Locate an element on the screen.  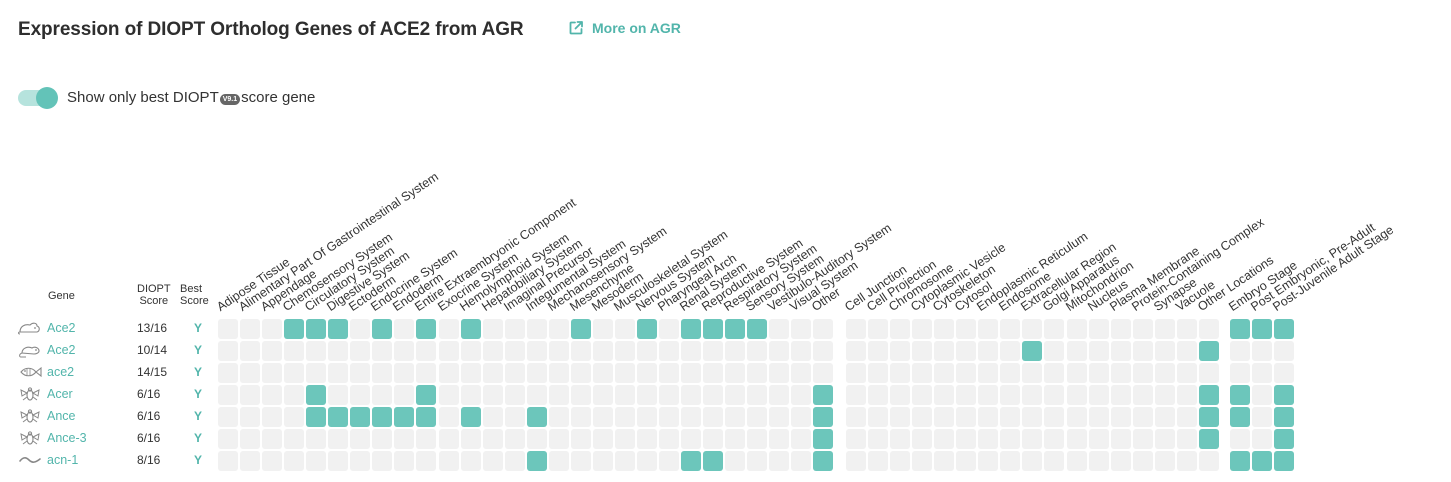
expression-cell-endocrine-system is located at coordinates (382, 395).